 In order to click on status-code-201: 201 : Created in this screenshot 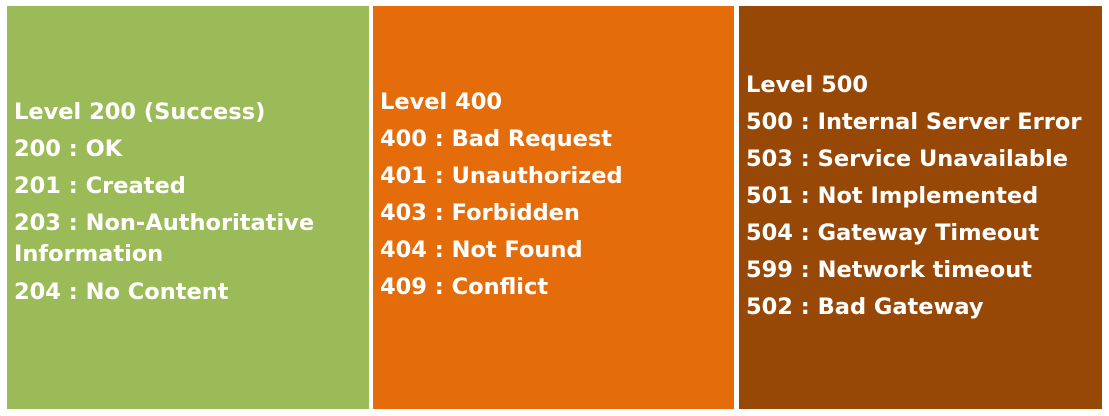, I will do `click(100, 185)`.